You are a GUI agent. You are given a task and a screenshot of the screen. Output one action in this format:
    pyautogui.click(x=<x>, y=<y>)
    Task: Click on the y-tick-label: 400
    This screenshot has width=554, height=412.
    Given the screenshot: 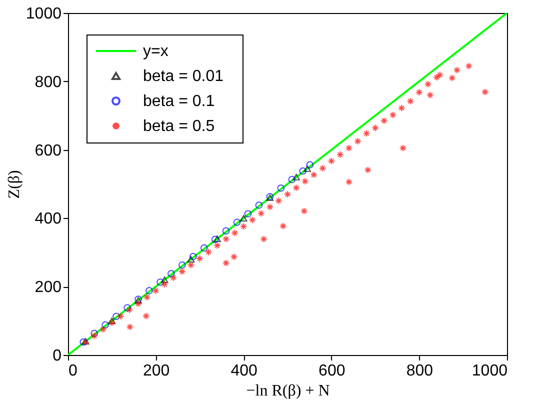 What is the action you would take?
    pyautogui.click(x=48, y=219)
    